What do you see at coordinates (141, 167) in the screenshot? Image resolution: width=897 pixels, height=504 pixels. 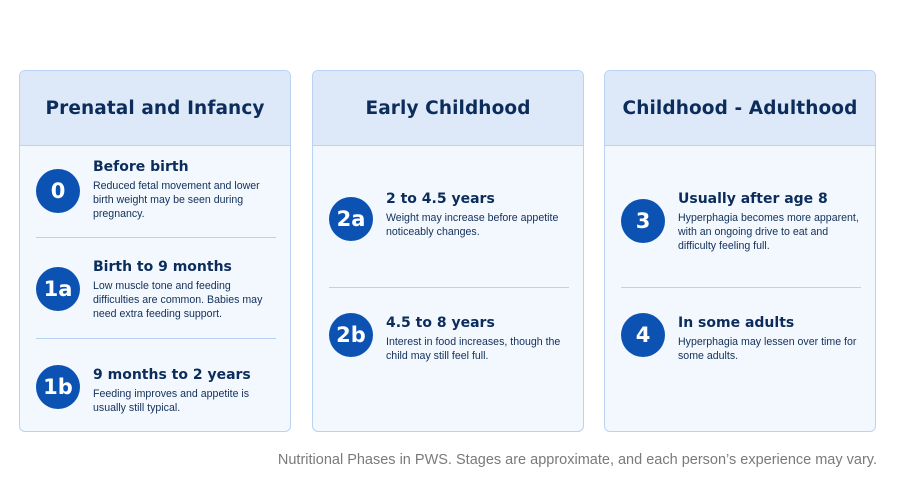 I see `stage-heading: Before birth` at bounding box center [141, 167].